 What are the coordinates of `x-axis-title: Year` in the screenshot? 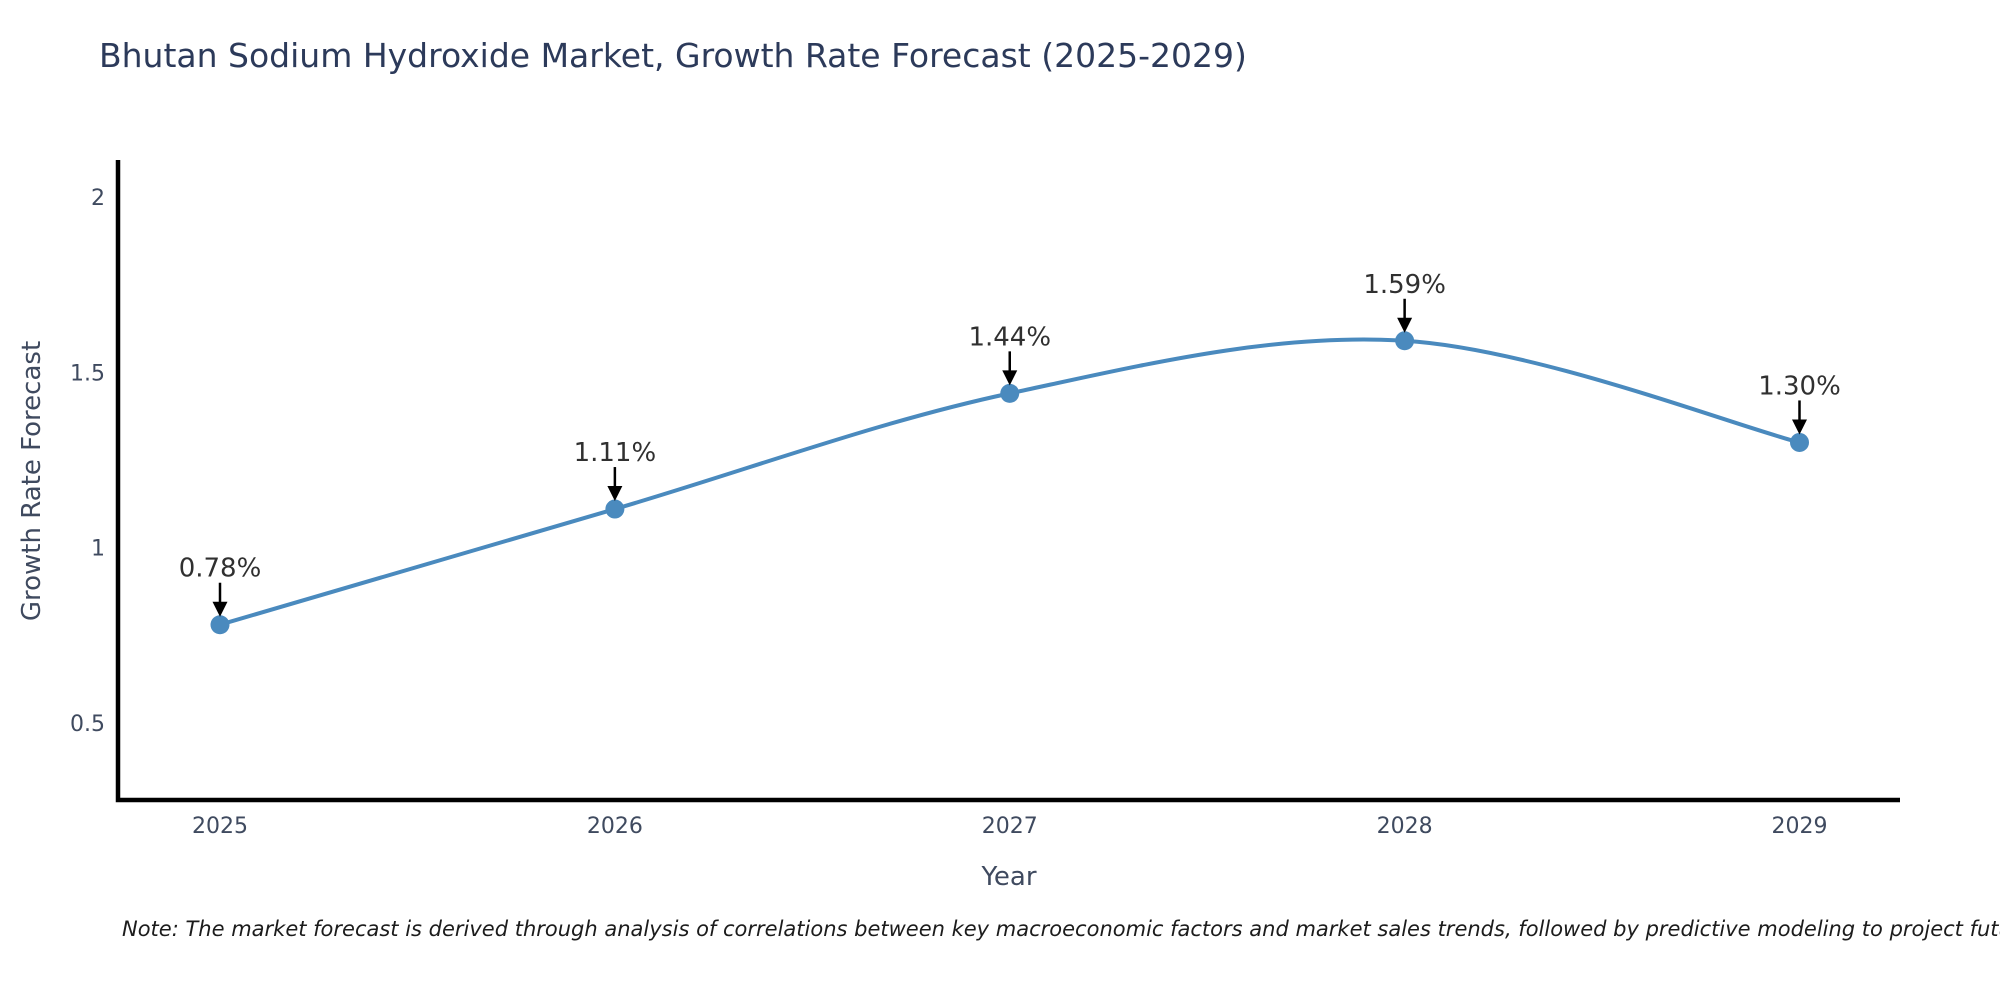 It's located at (1009, 877).